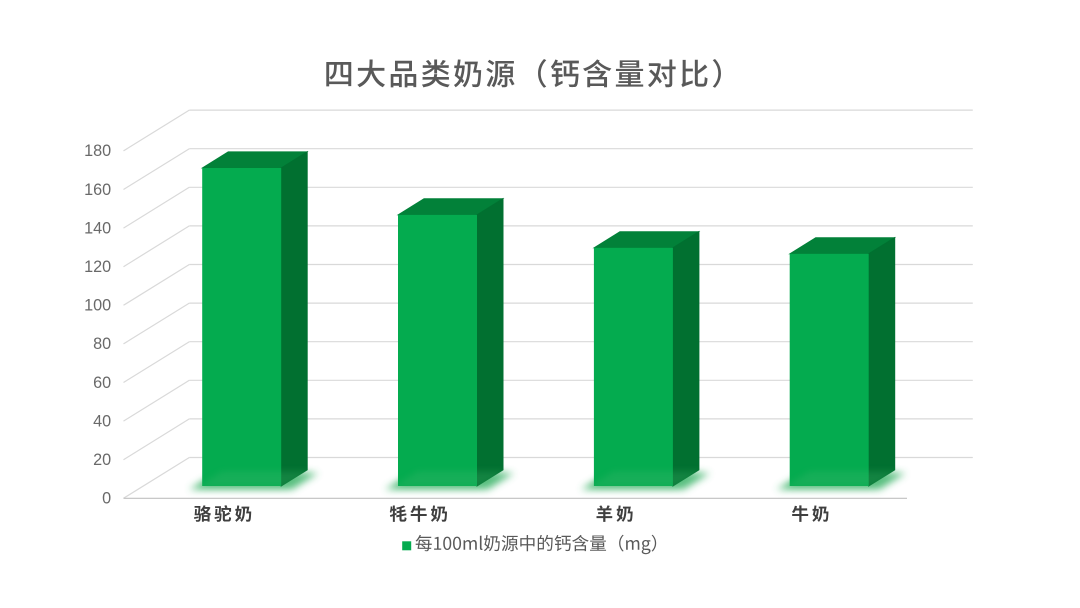 The height and width of the screenshot is (608, 1080). Describe the element at coordinates (97, 228) in the screenshot. I see `svg-text: 140` at that location.